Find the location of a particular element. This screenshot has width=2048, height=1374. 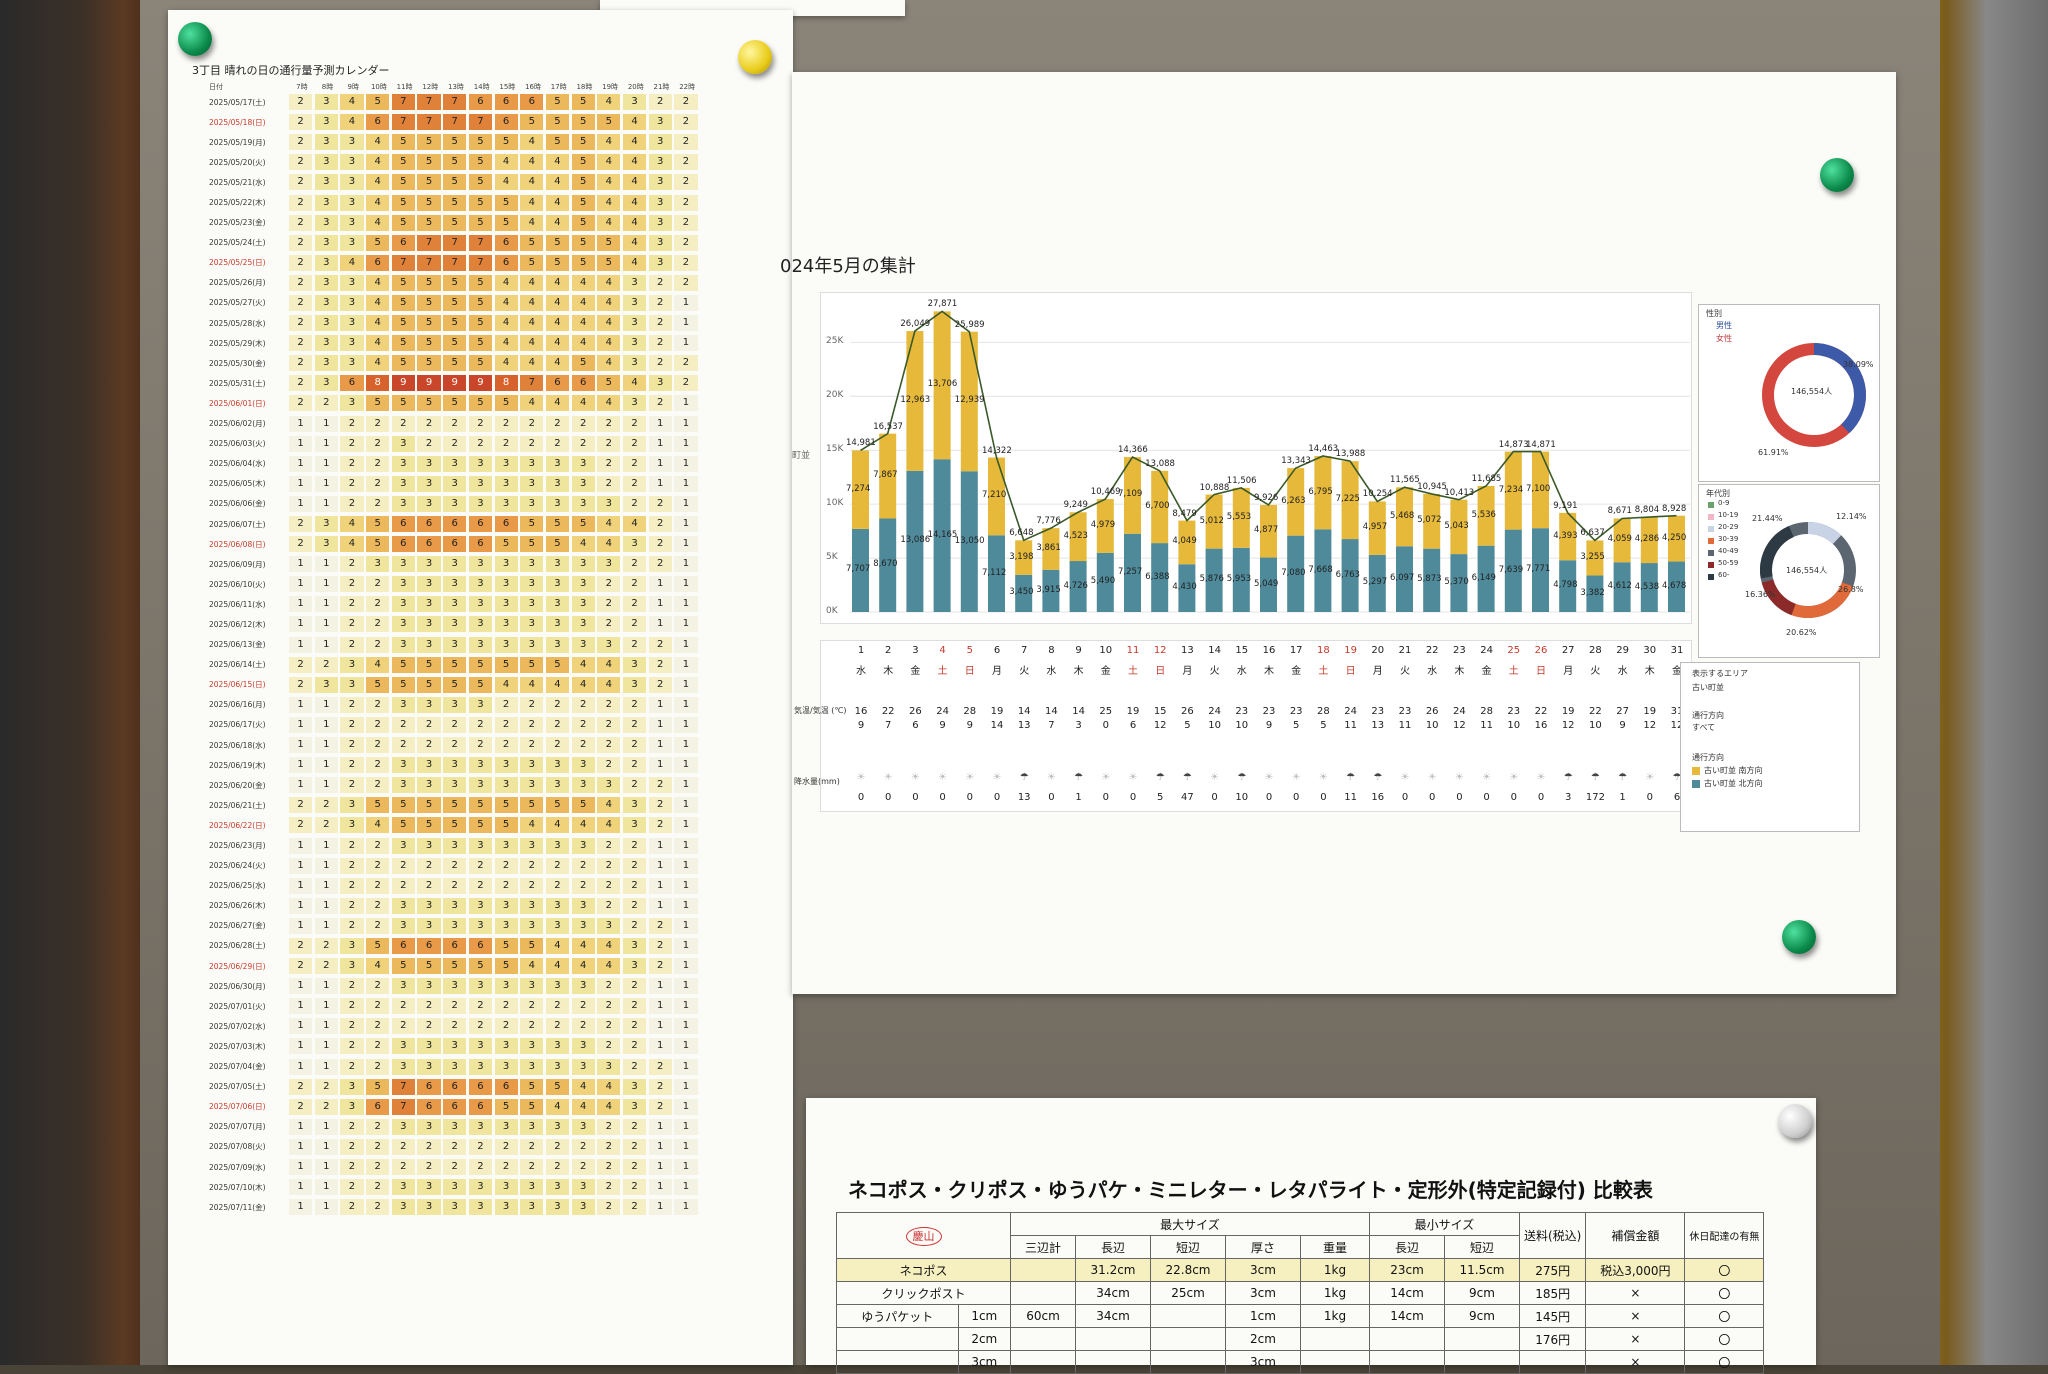

cell-comp: × is located at coordinates (1635, 1339).